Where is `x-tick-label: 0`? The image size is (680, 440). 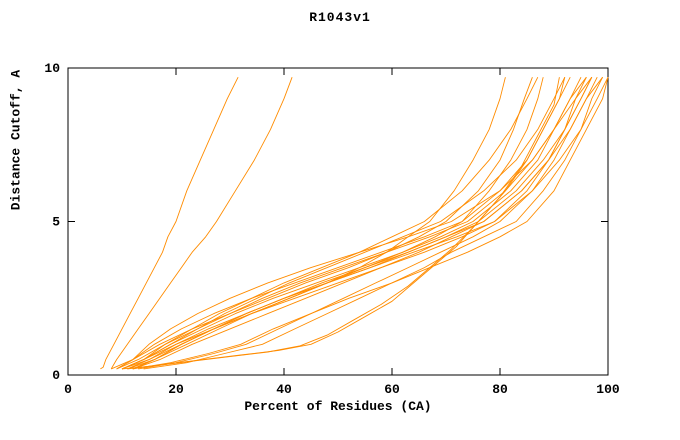 x-tick-label: 0 is located at coordinates (68, 389).